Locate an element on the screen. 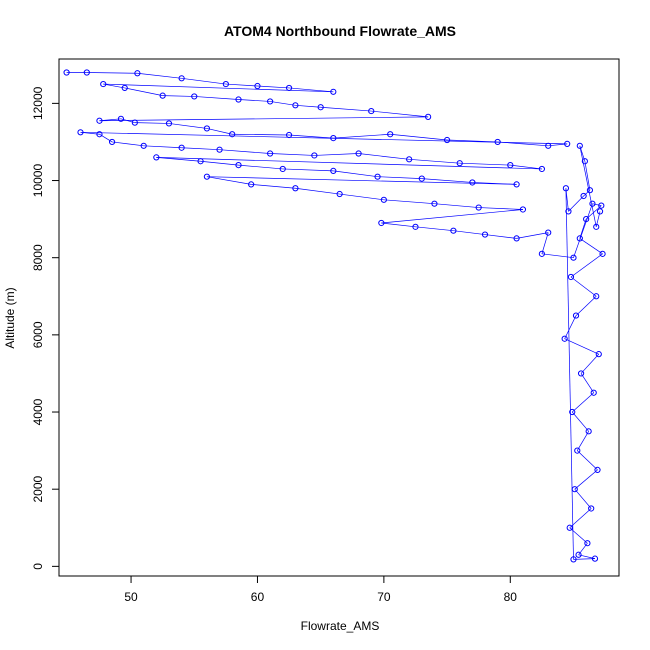  y-tick-label: 6000 is located at coordinates (38, 334).